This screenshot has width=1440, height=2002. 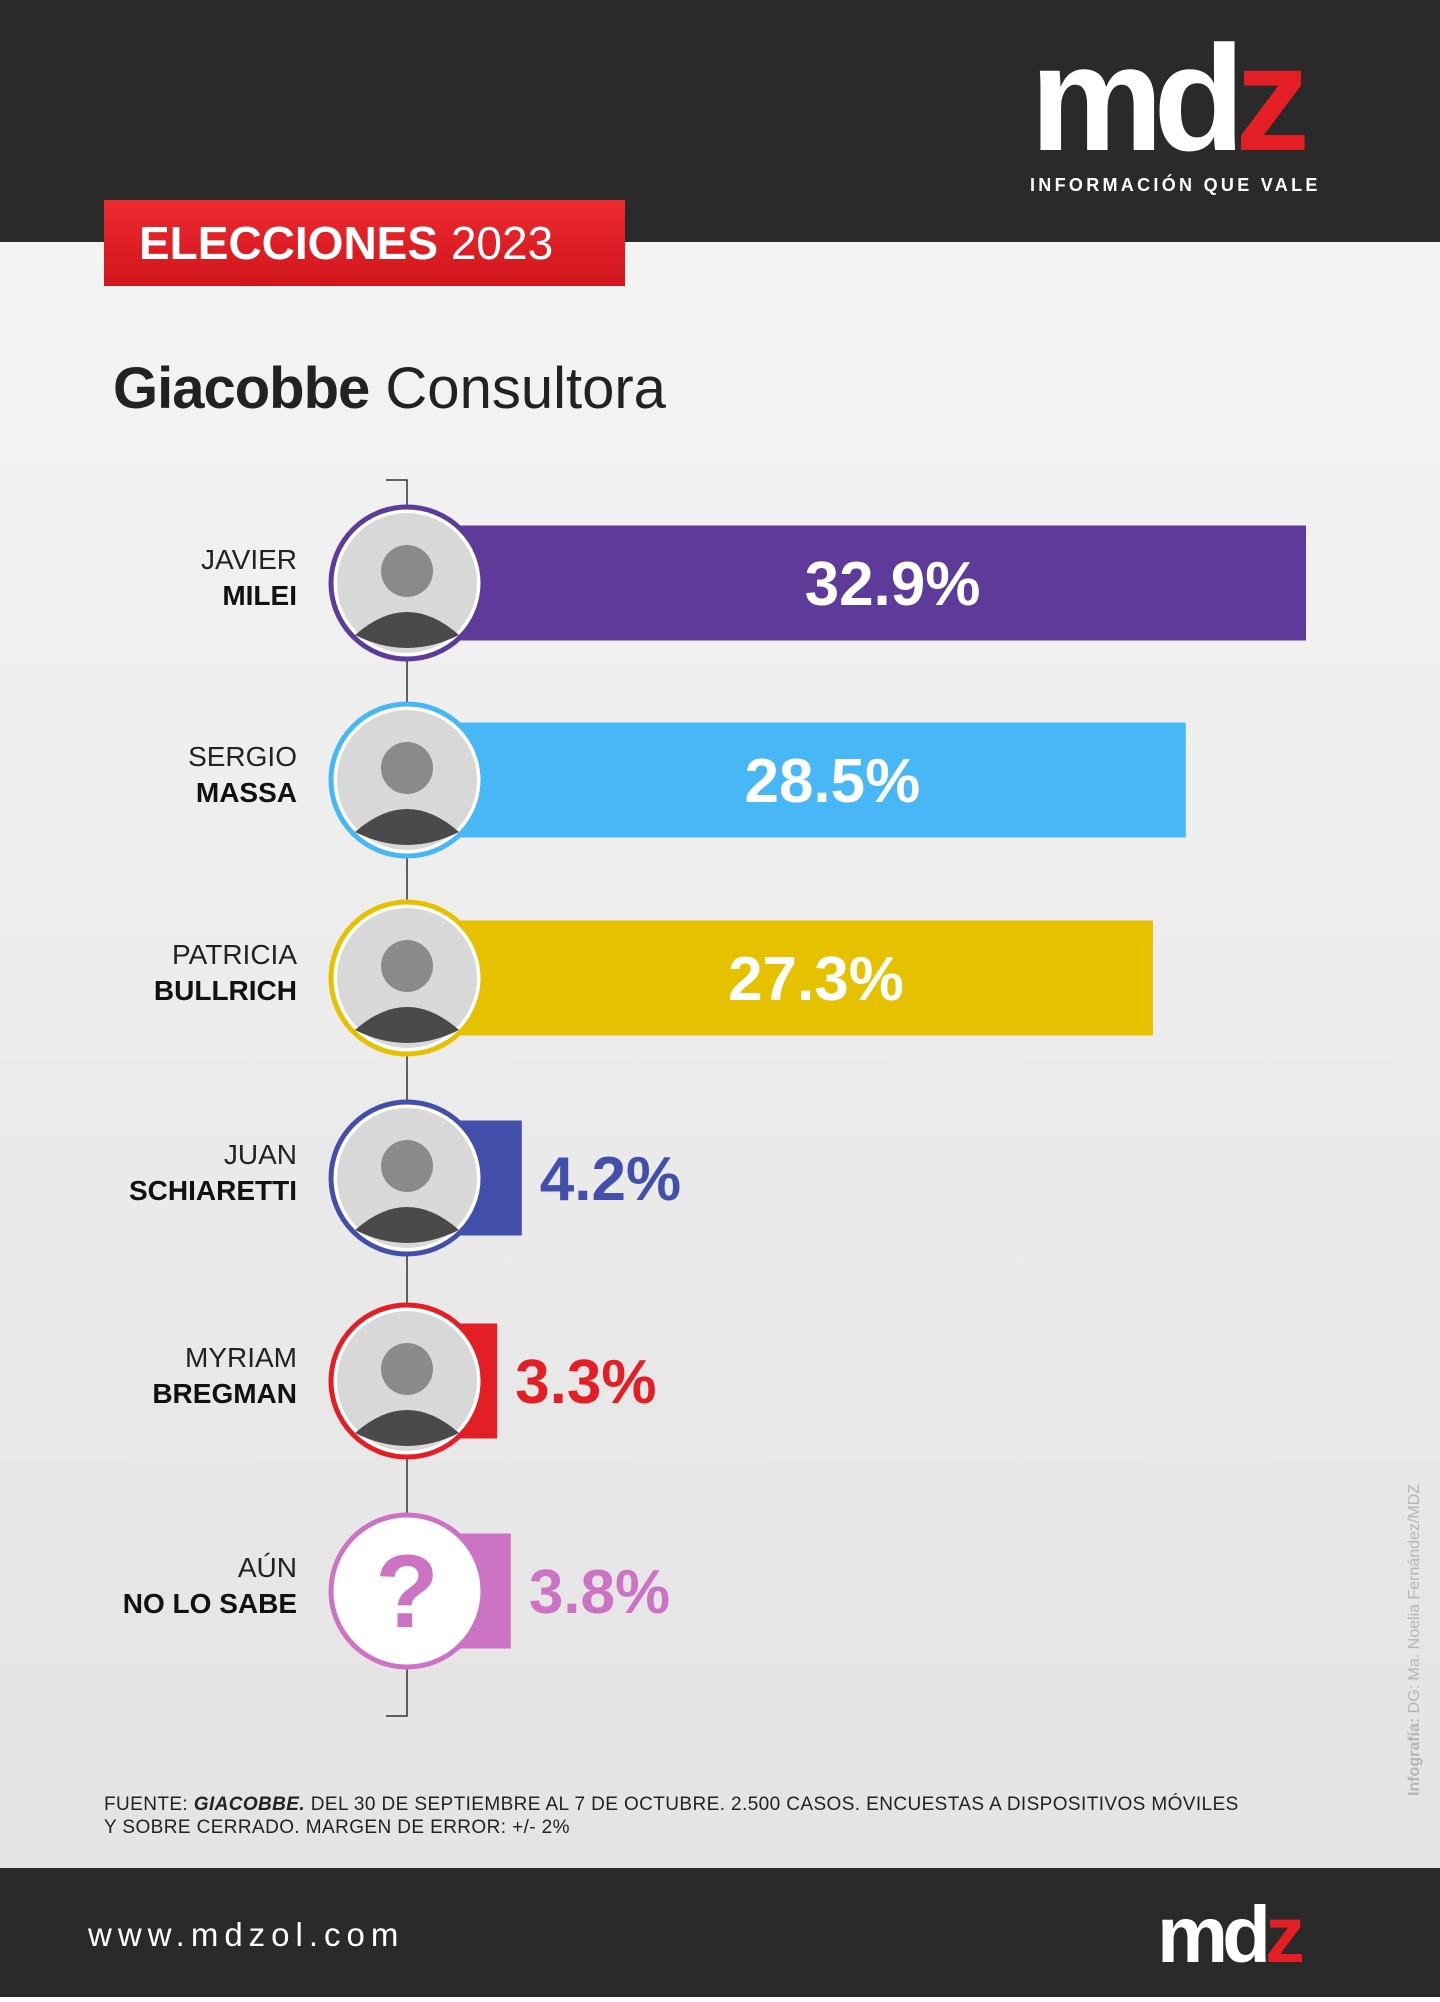 I want to click on source-emphasis: GIACOBBE., so click(x=249, y=1804).